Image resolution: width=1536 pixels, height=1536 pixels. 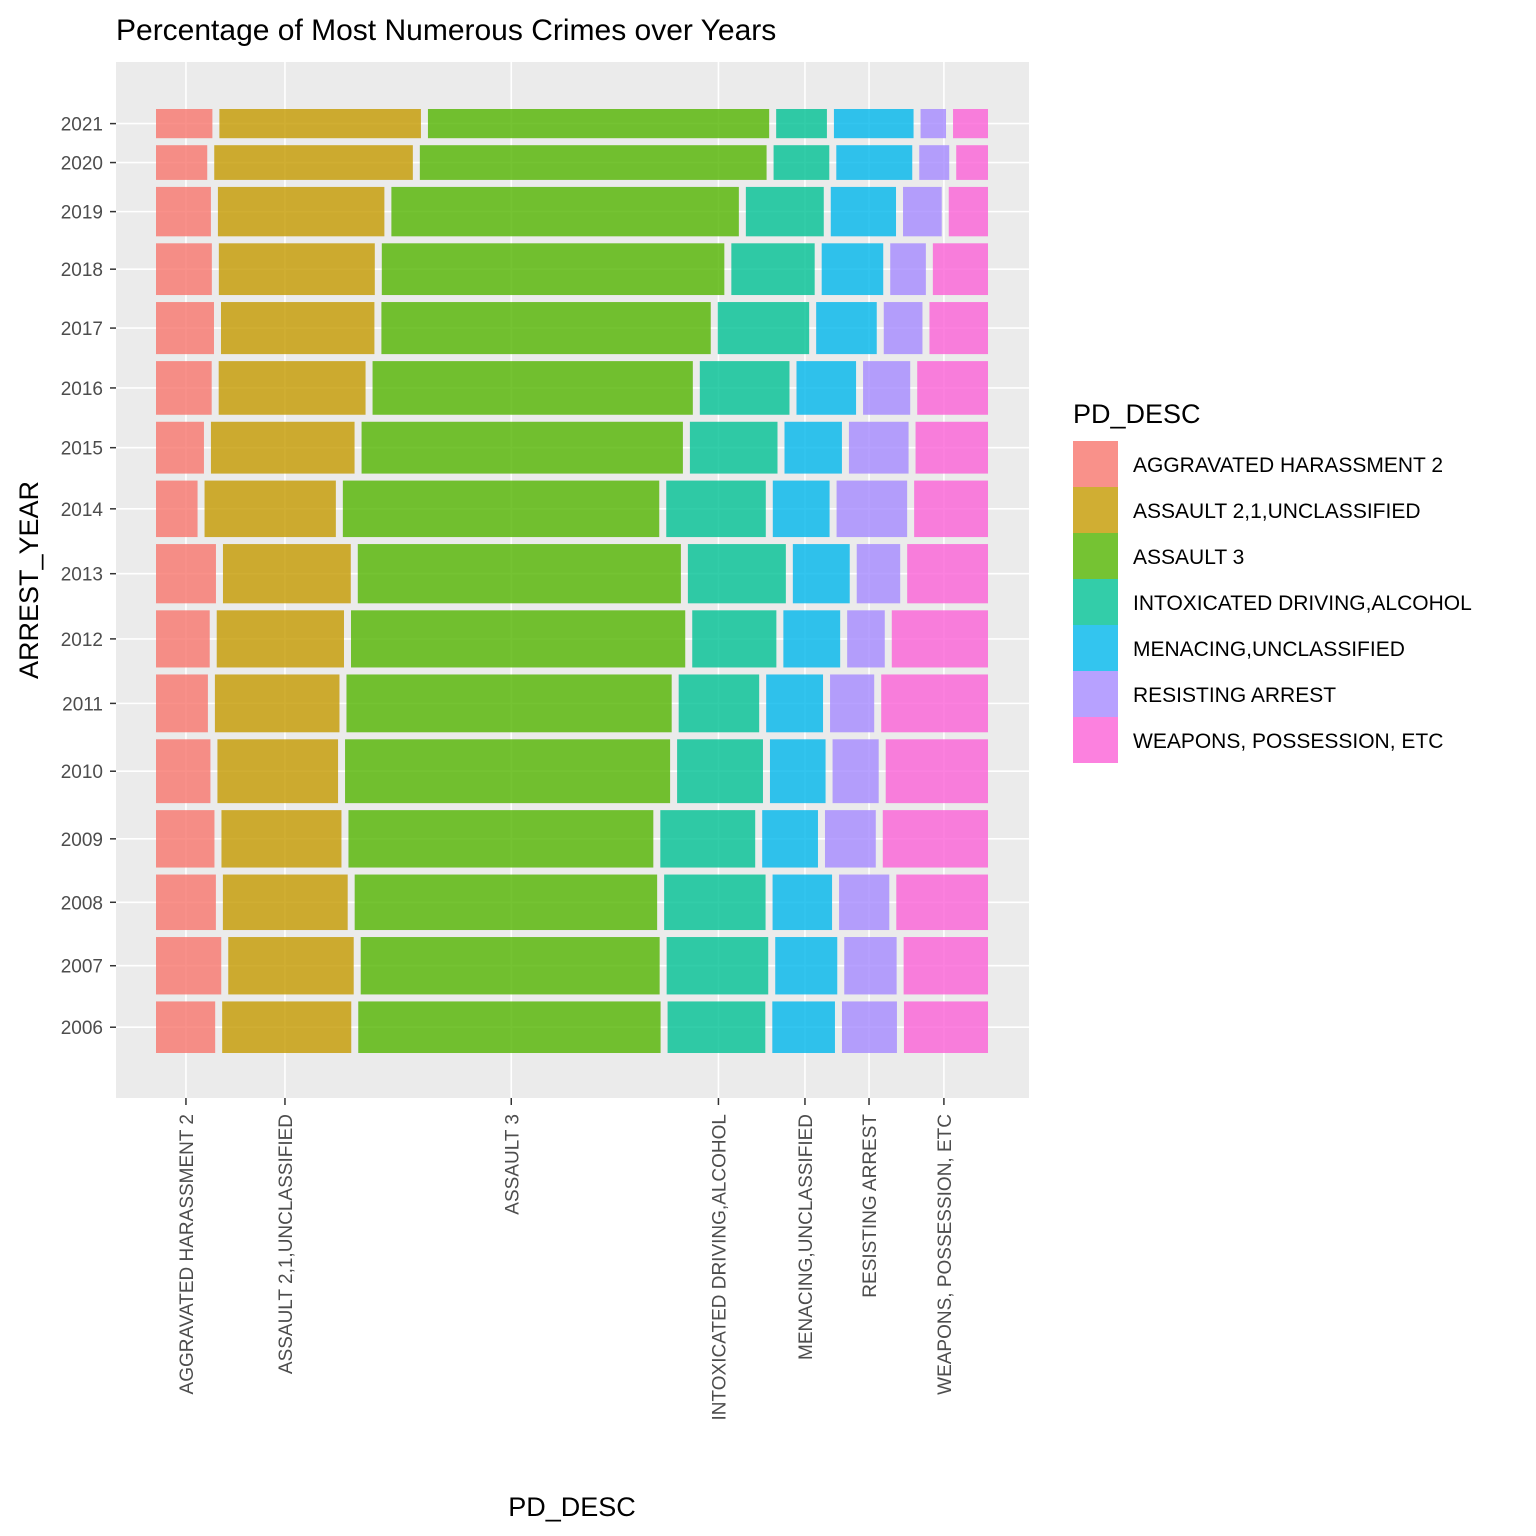 What do you see at coordinates (82, 510) in the screenshot?
I see `y-tick-label: 2014` at bounding box center [82, 510].